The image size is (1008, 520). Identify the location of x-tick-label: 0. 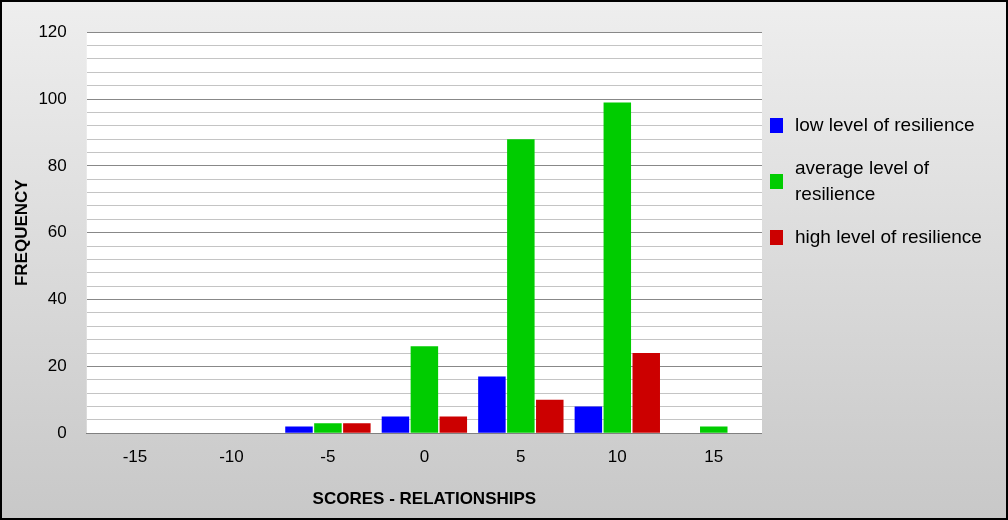
(424, 457).